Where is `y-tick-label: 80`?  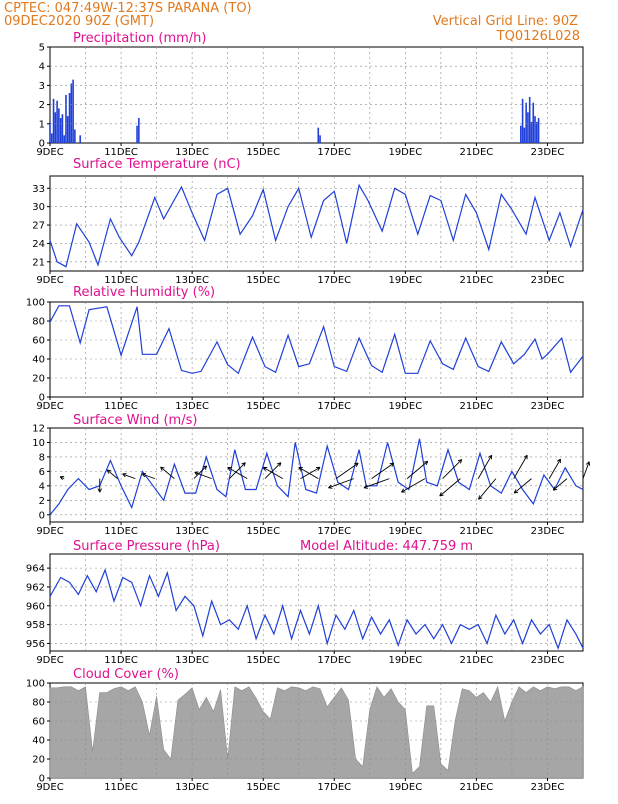
y-tick-label: 80 is located at coordinates (38, 322).